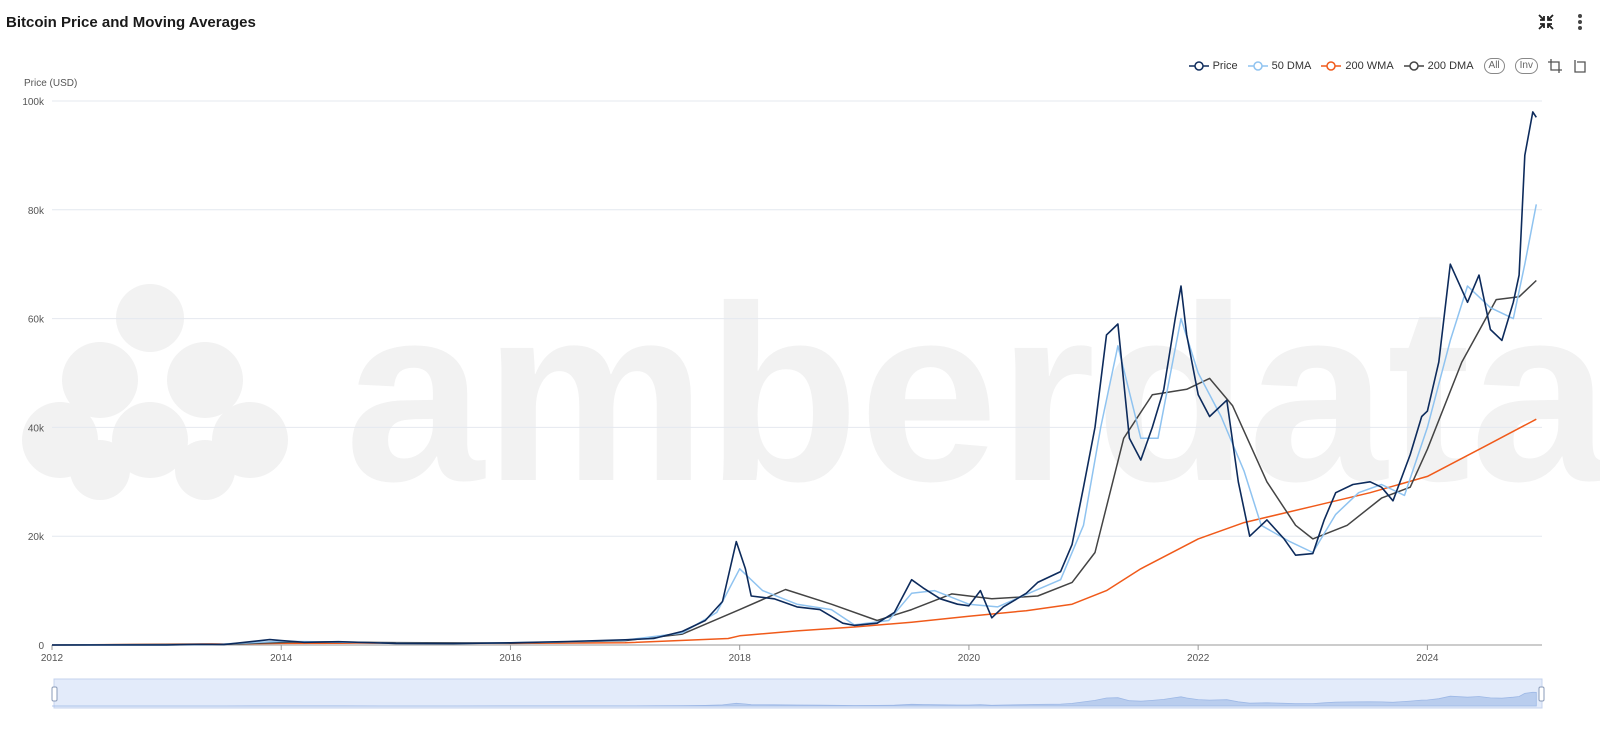 Image resolution: width=1600 pixels, height=738 pixels. I want to click on y-tick-label: 60k, so click(36, 320).